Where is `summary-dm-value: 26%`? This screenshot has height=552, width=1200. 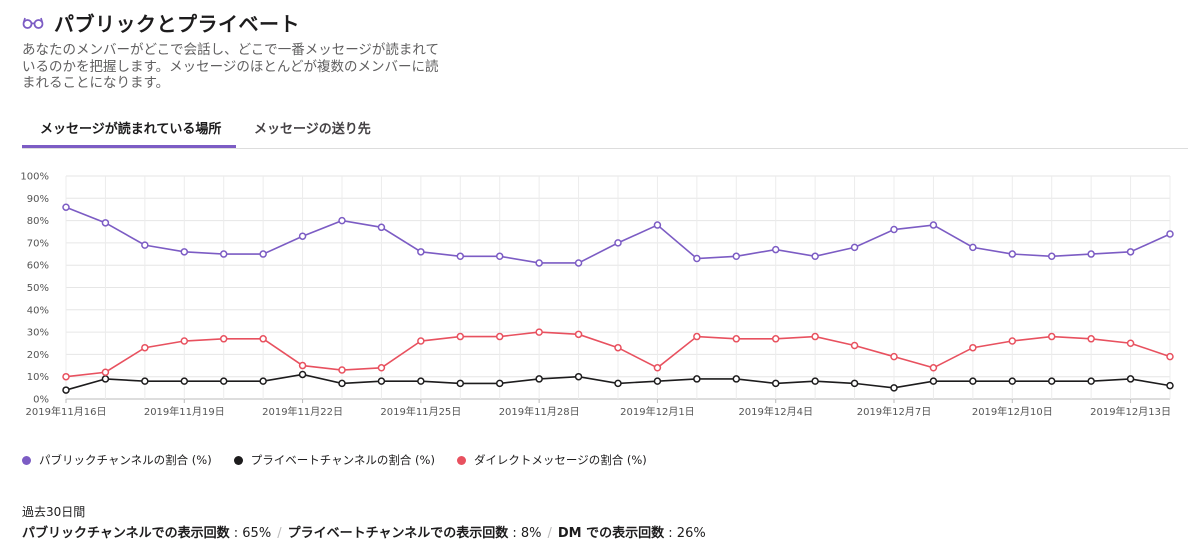
summary-dm-value: 26% is located at coordinates (691, 533).